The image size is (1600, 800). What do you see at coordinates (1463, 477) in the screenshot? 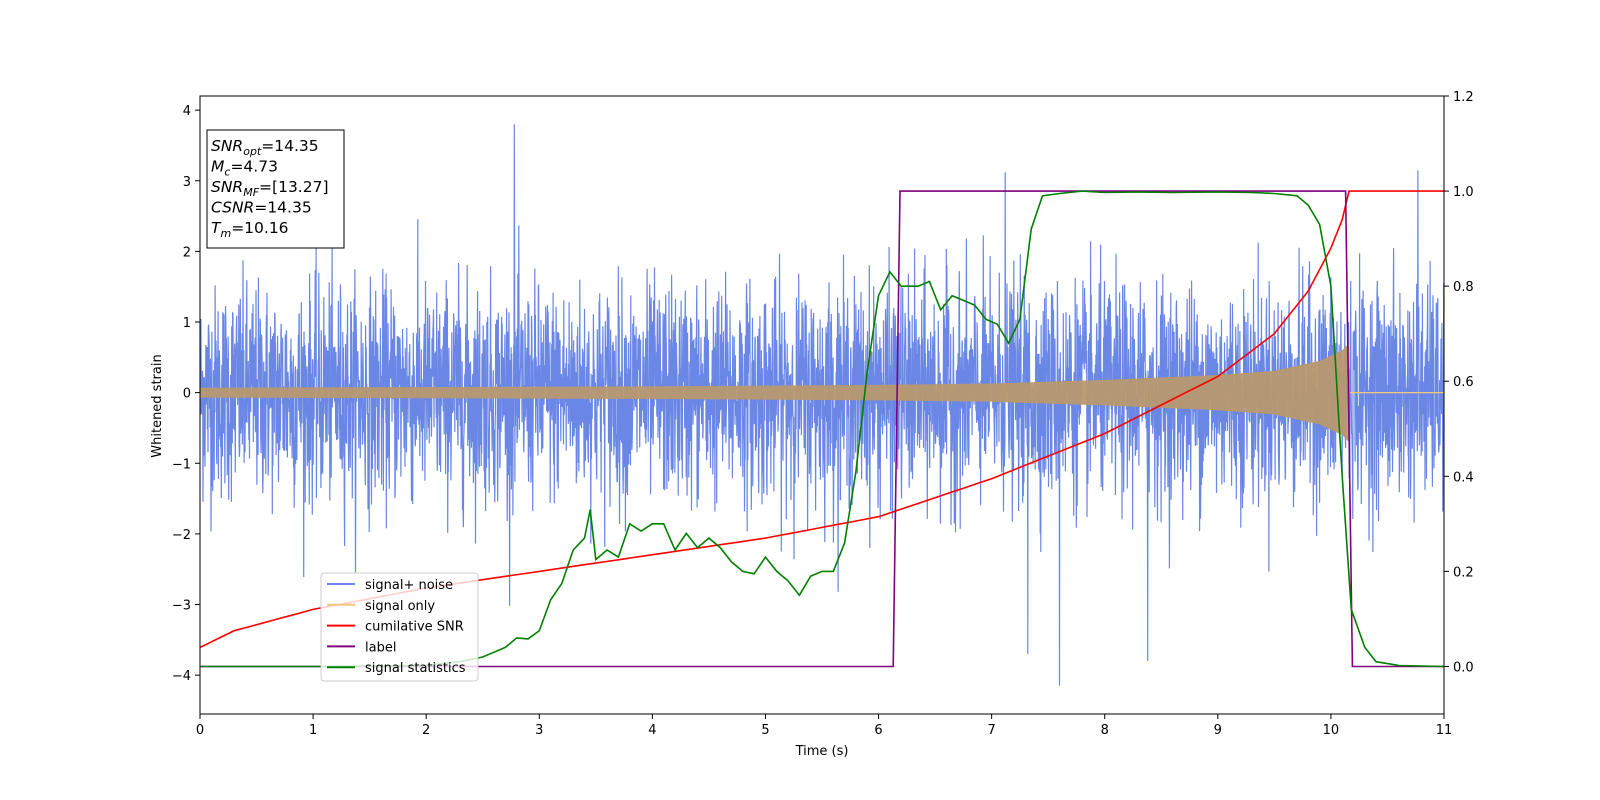
I see `y-right-tick-label: 0.4` at bounding box center [1463, 477].